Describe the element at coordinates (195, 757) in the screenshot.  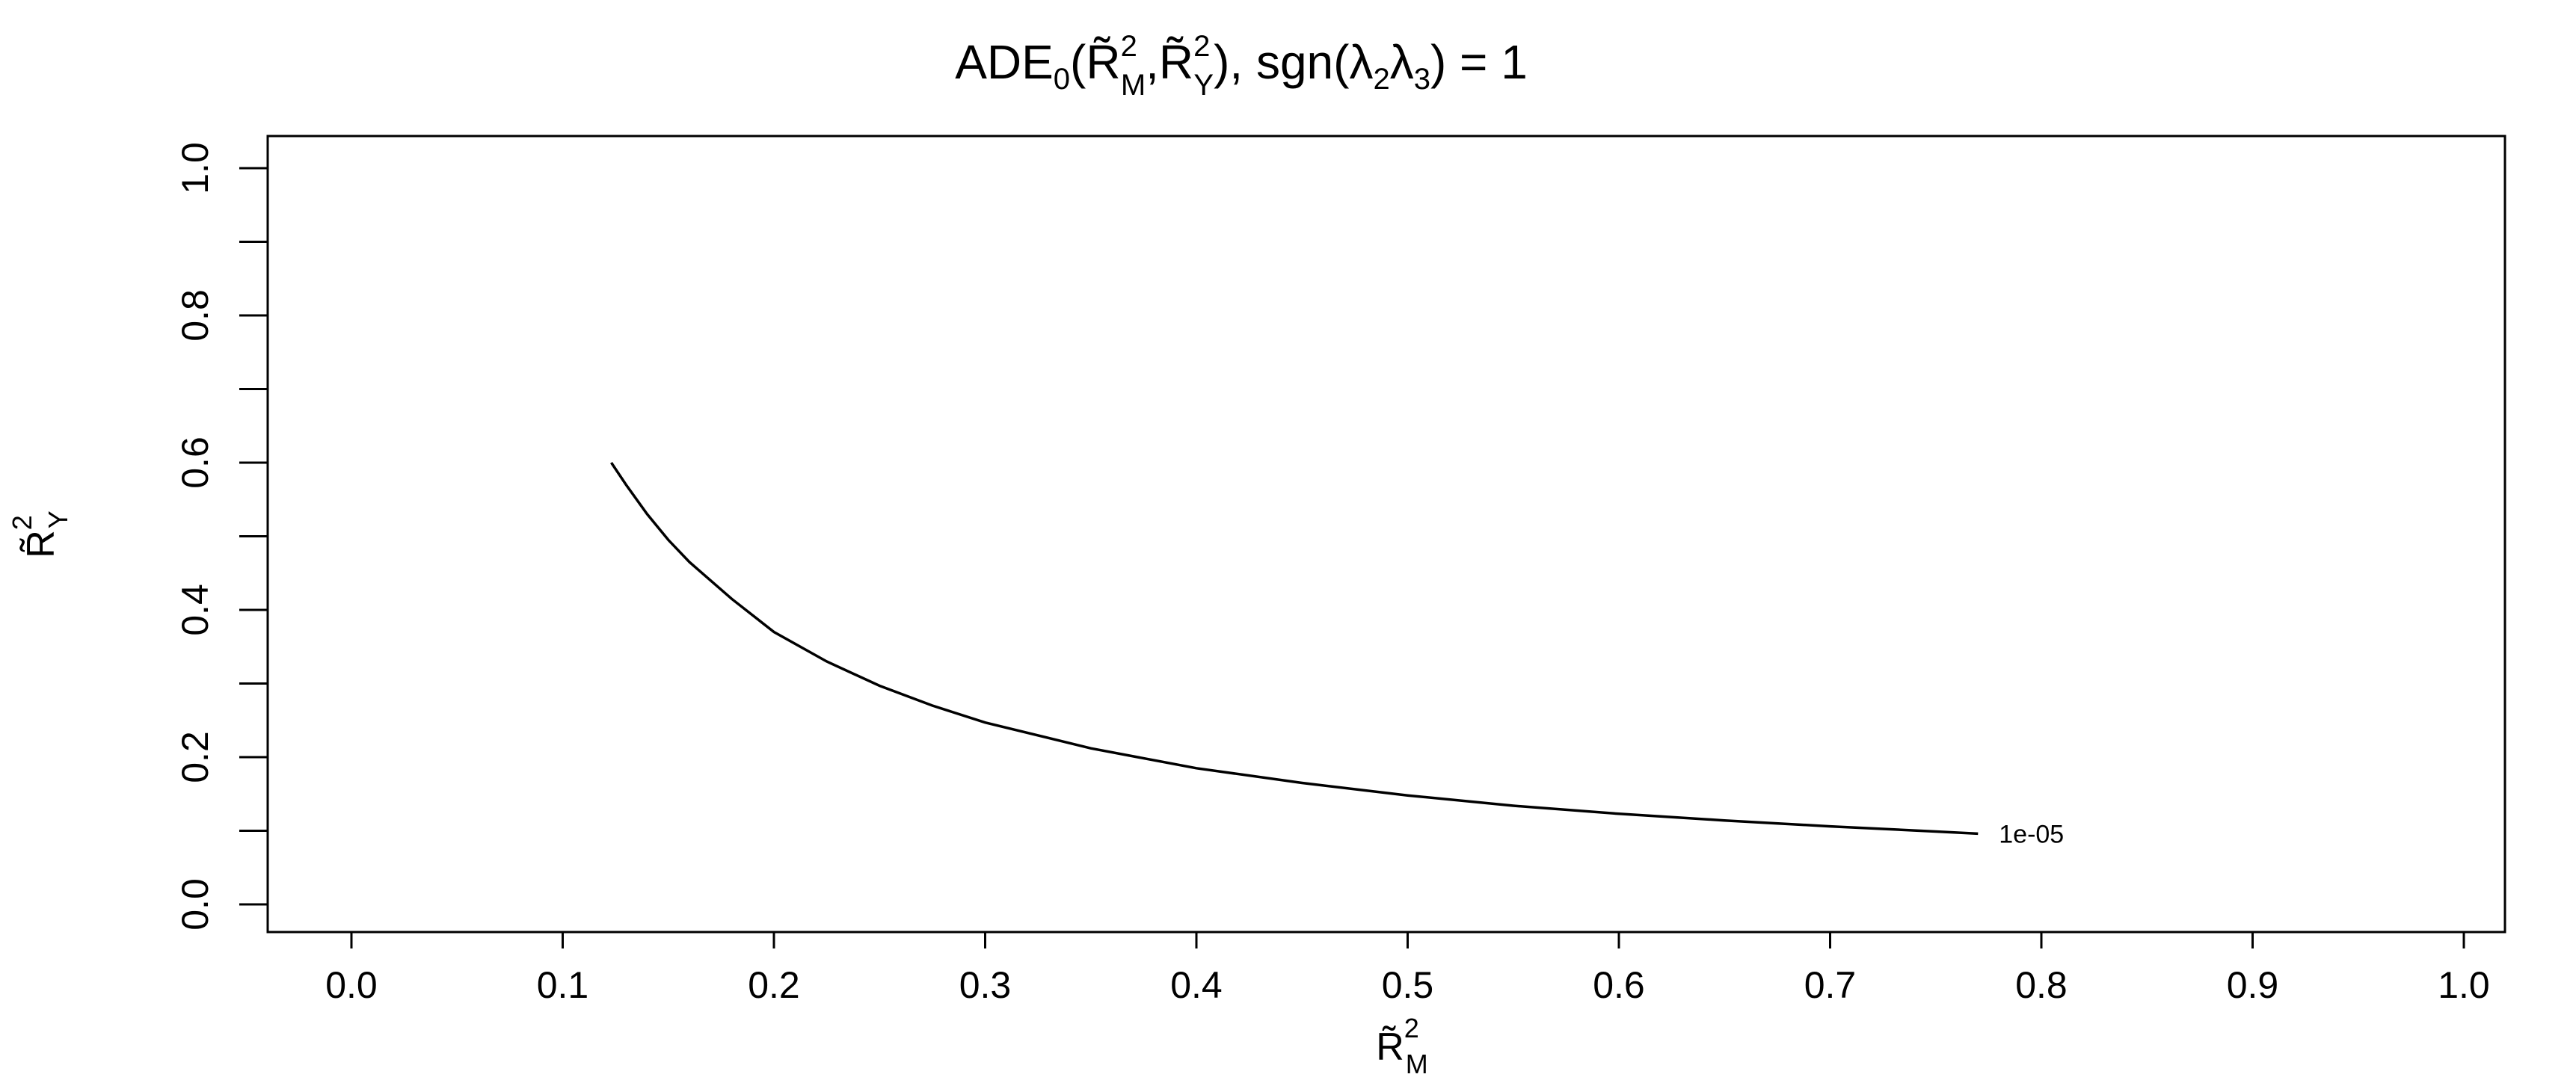
I see `y-tick-label-1: 0.2` at that location.